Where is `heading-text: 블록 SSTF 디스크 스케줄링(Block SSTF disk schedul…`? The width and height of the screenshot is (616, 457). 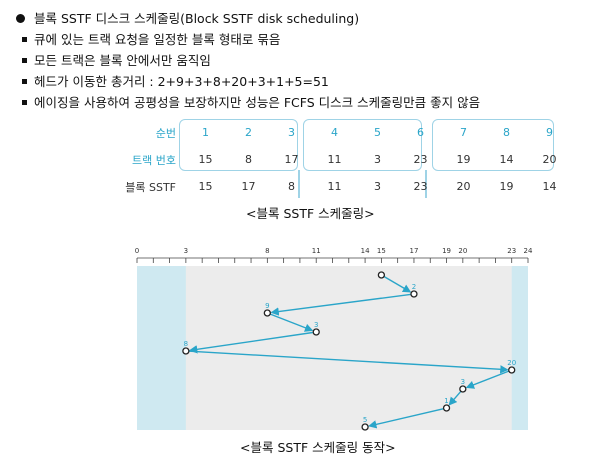
heading-text: 블록 SSTF 디스크 스케줄링(Block SSTF disk schedul… is located at coordinates (197, 18).